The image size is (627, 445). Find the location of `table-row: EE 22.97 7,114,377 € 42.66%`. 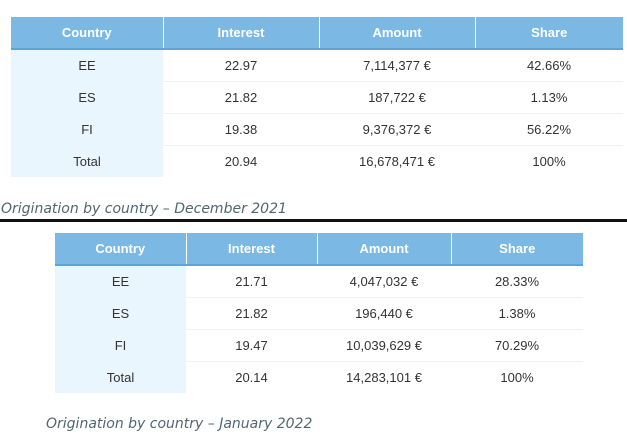

table-row: EE 22.97 7,114,377 € 42.66% is located at coordinates (317, 65).